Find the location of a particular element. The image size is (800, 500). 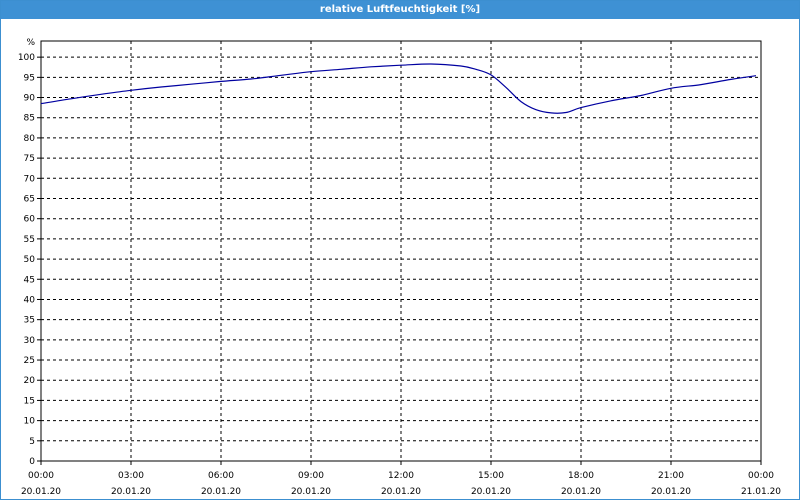

y-tick-label: 0 is located at coordinates (32, 462).